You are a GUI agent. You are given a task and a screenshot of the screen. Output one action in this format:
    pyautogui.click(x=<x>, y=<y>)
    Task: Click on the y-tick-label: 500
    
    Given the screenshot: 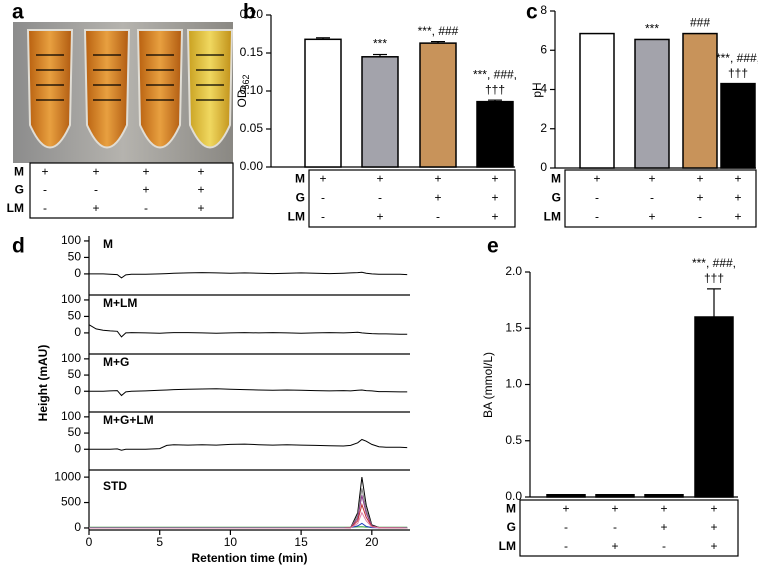 What is the action you would take?
    pyautogui.click(x=71, y=502)
    